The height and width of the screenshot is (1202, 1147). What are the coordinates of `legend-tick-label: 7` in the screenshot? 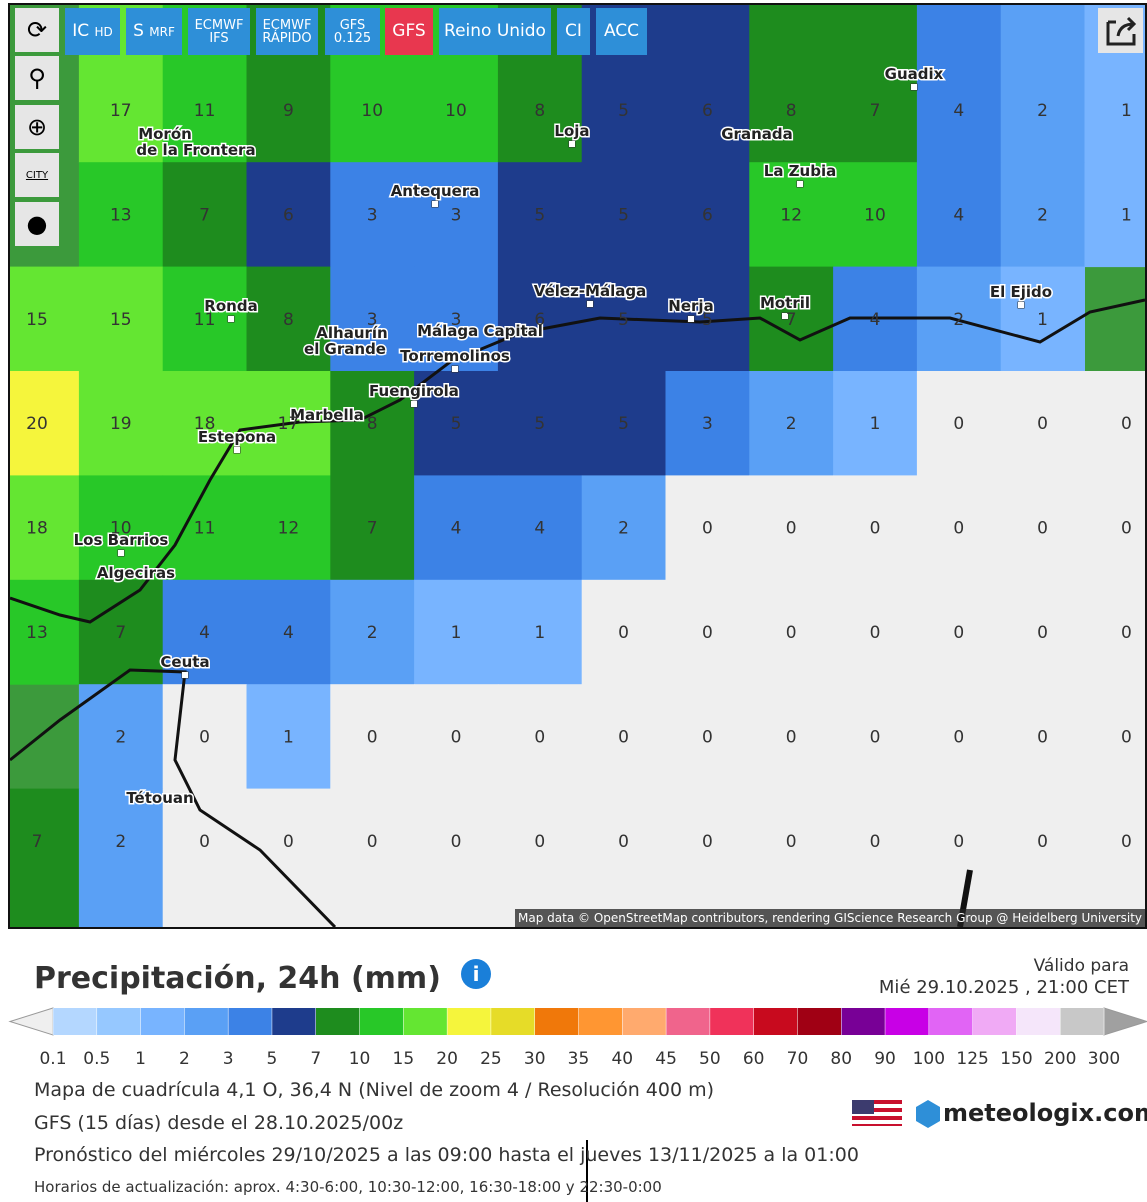 It's located at (315, 1059).